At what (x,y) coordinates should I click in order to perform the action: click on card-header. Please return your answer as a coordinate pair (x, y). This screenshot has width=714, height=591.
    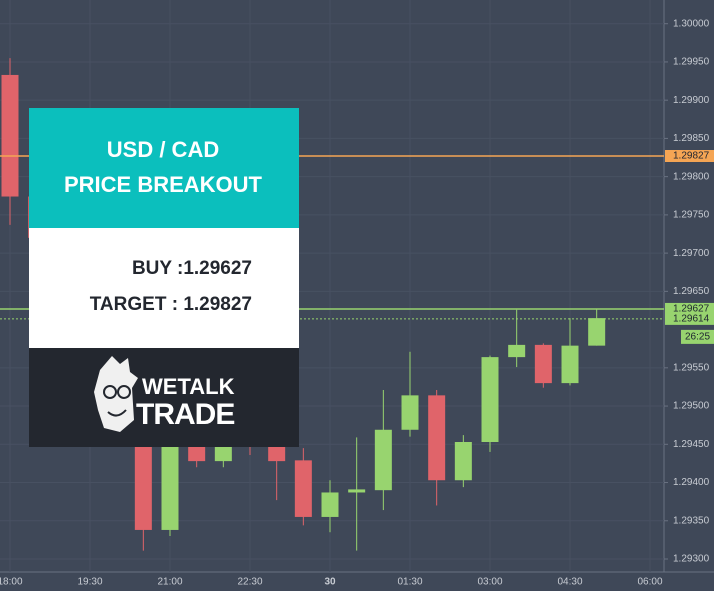
    Looking at the image, I should click on (164, 168).